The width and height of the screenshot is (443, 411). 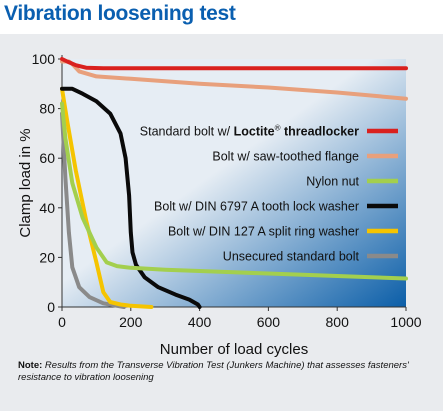 What do you see at coordinates (120, 13) in the screenshot?
I see `chart-title: Vibration loosening test` at bounding box center [120, 13].